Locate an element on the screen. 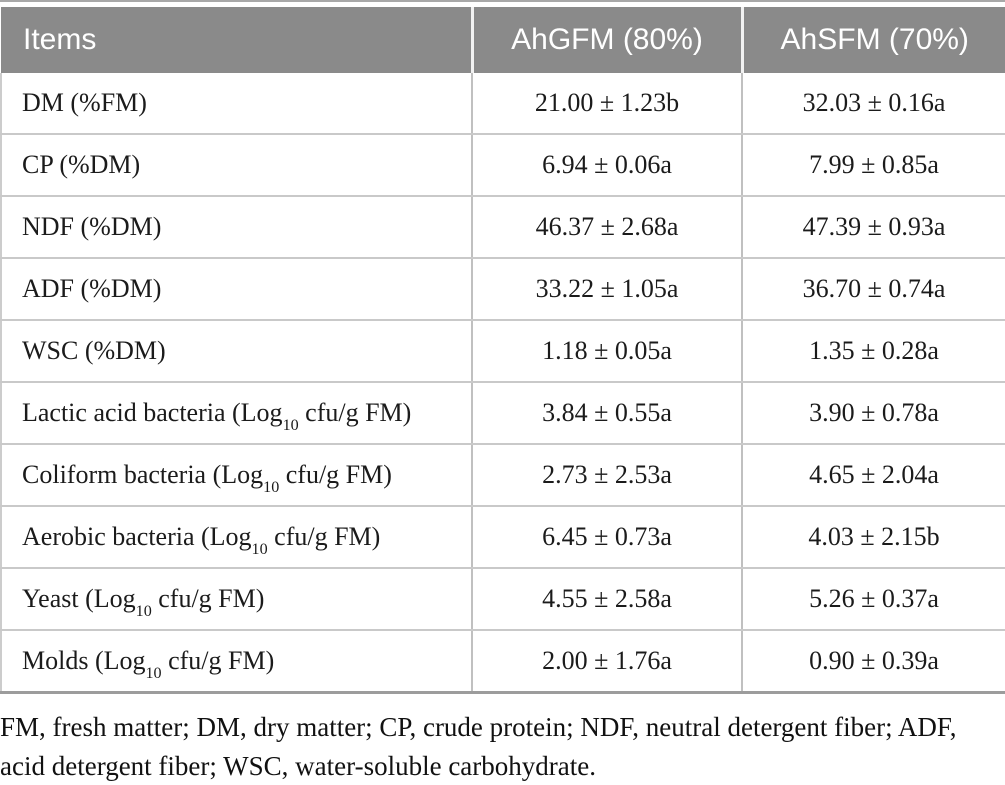 The height and width of the screenshot is (785, 1005). table-row: DM (%FM) 21.00 ± 1.23b 32.03 ± 0.16a is located at coordinates (502, 104).